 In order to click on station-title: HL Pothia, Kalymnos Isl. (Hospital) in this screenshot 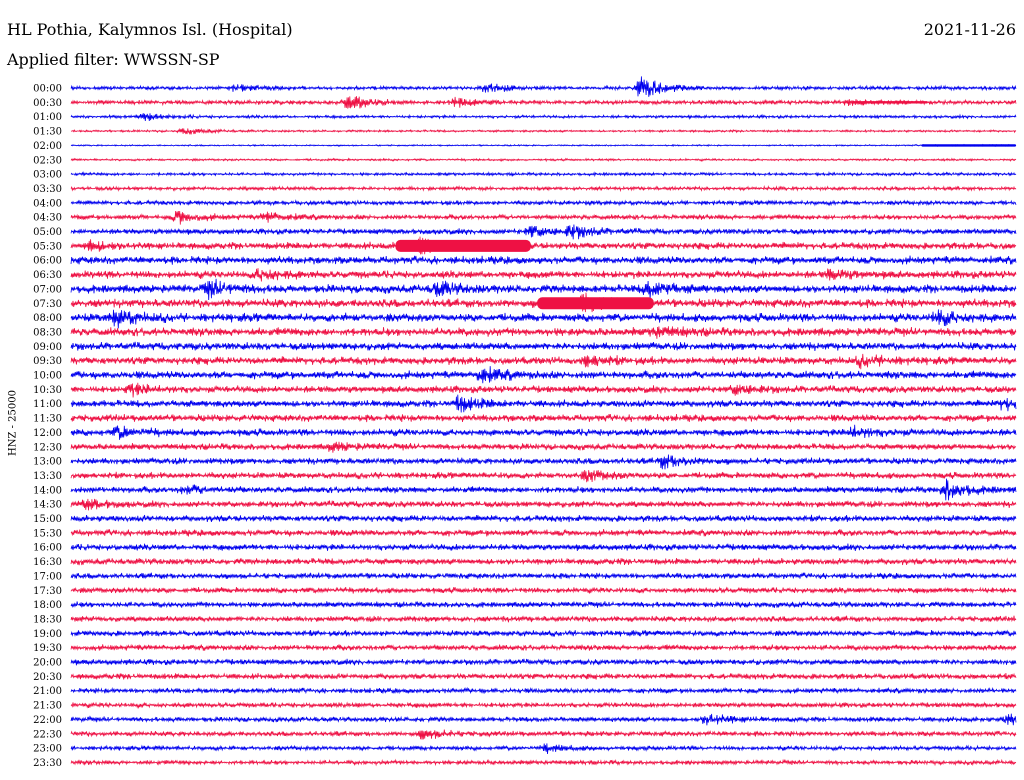, I will do `click(150, 29)`.